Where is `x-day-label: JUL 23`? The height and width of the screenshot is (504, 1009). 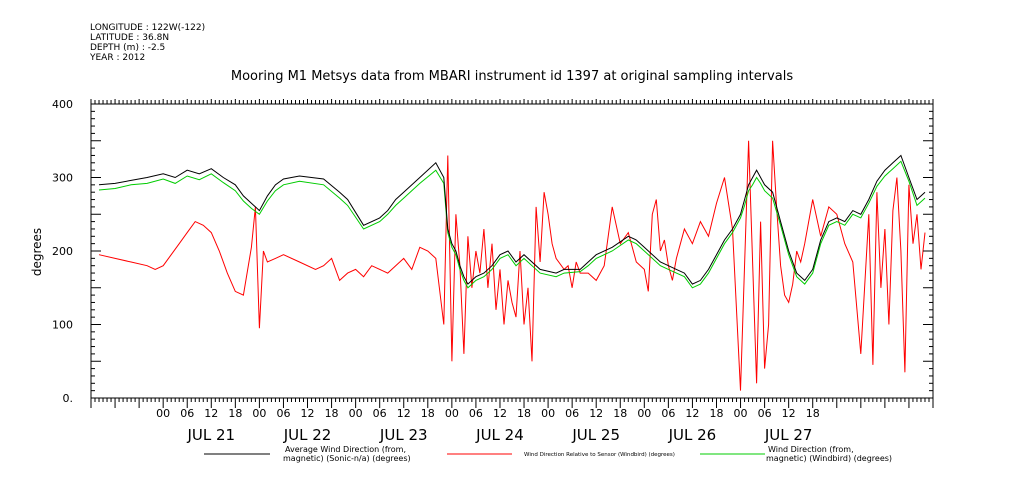
x-day-label: JUL 23 is located at coordinates (403, 435).